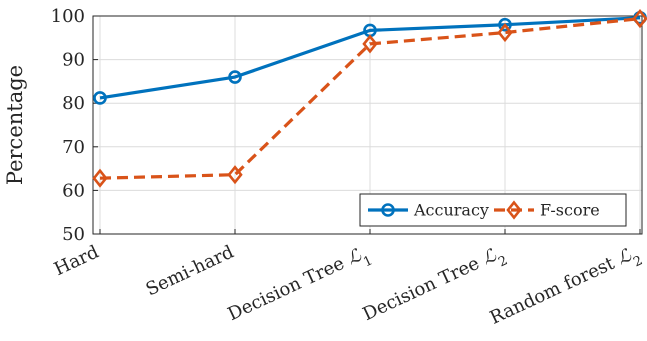 This screenshot has height=341, width=647. I want to click on y-tick-label: 50, so click(73, 234).